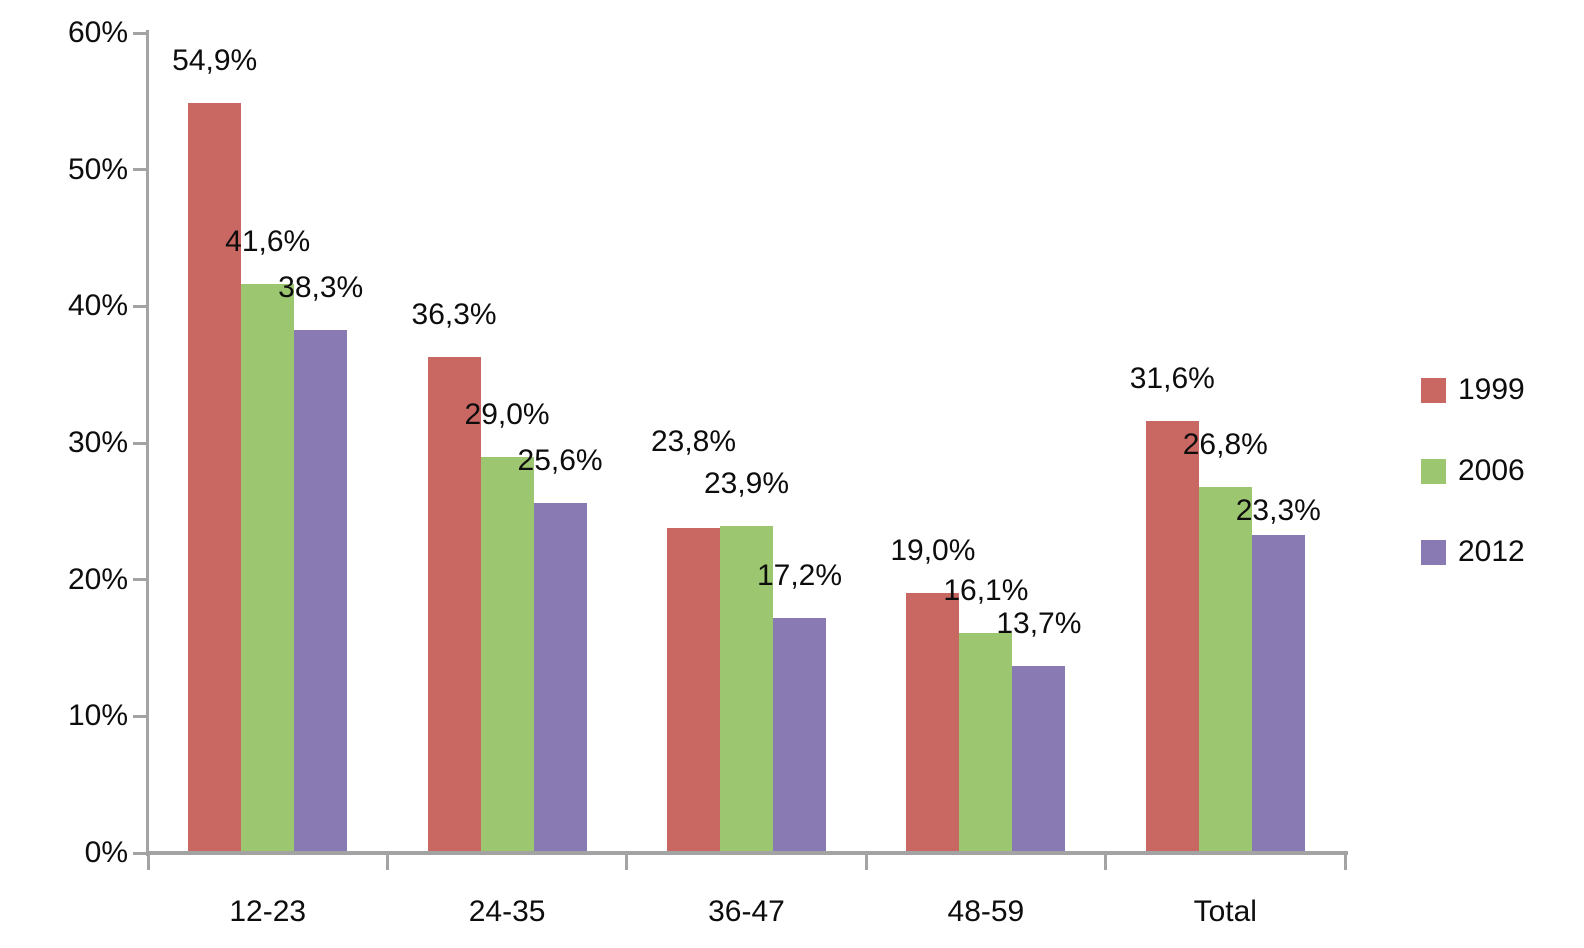 This screenshot has width=1584, height=948. Describe the element at coordinates (97, 579) in the screenshot. I see `y-axis-tick-label: 20%` at that location.